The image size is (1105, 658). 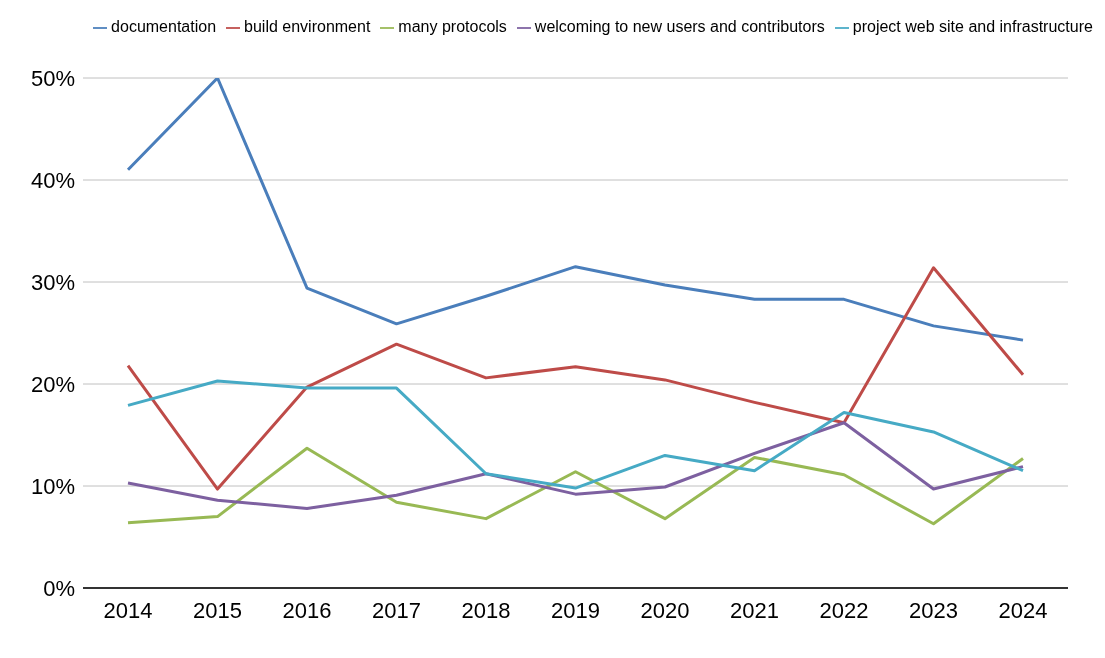 I want to click on x-tick-label: 2023, so click(x=933, y=610).